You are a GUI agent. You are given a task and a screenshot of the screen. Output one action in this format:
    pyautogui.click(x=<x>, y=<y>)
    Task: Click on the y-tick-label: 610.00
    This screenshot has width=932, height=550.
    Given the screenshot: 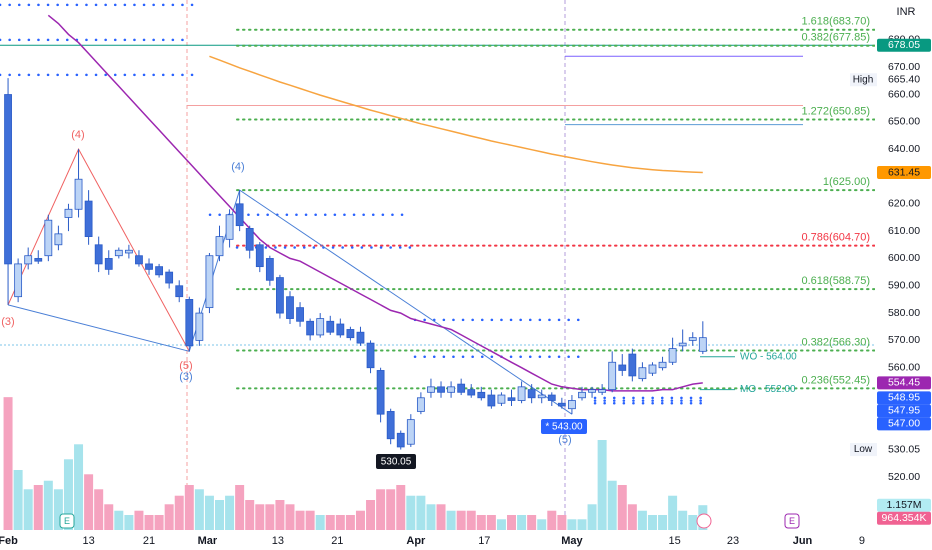 What is the action you would take?
    pyautogui.click(x=904, y=231)
    